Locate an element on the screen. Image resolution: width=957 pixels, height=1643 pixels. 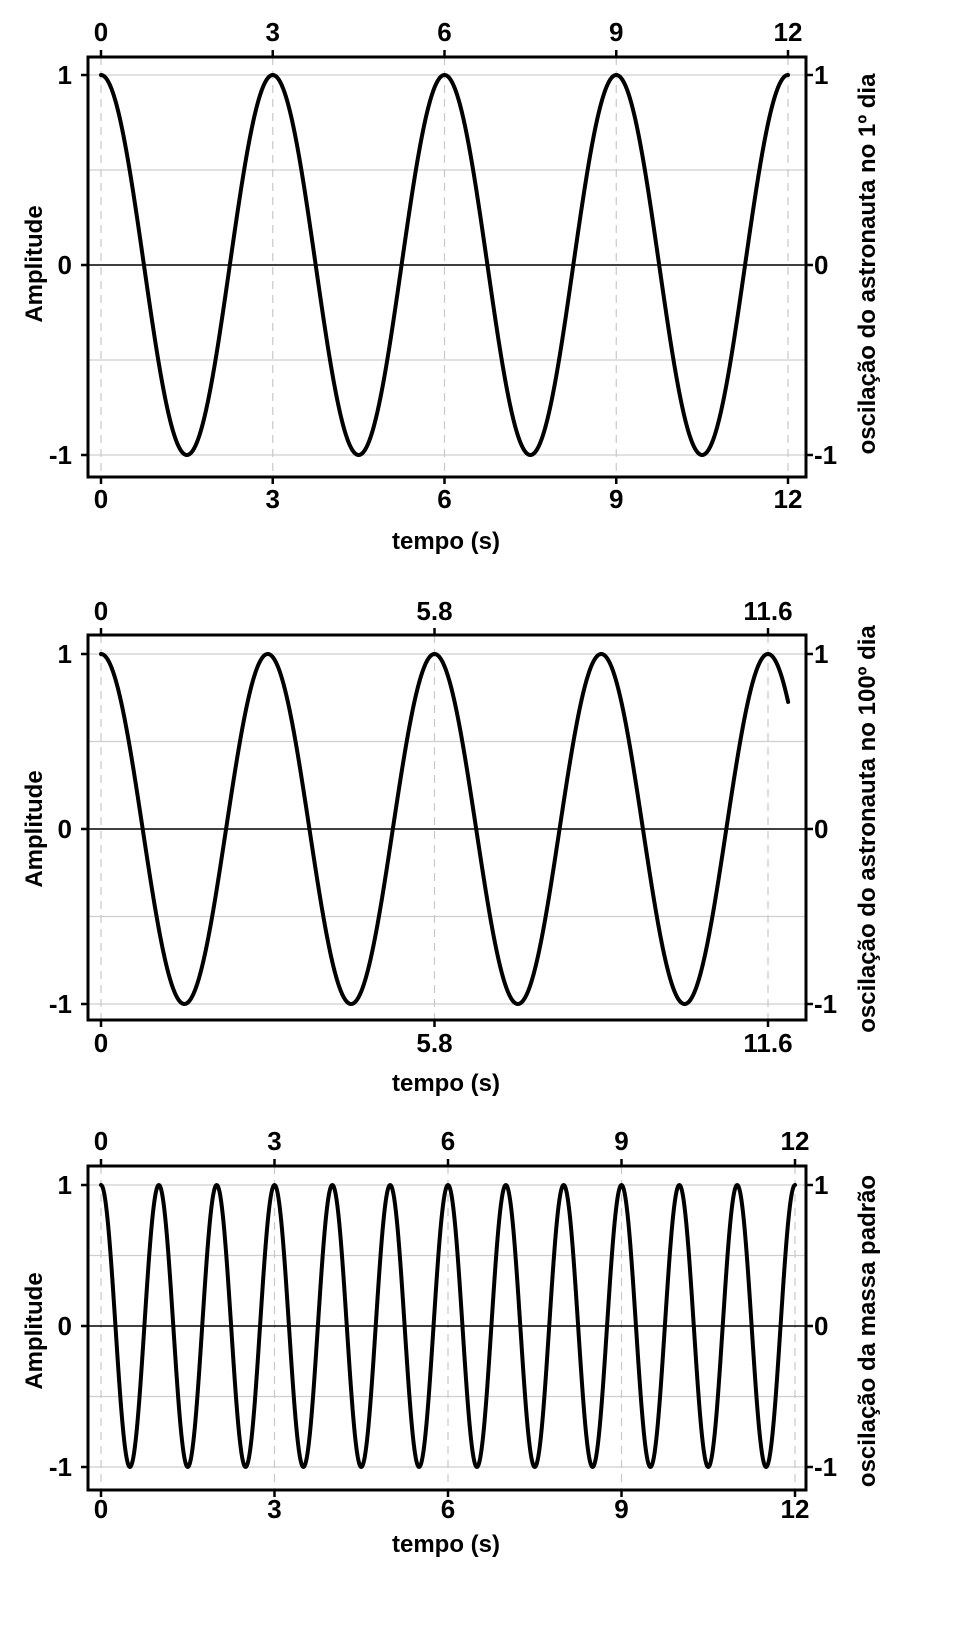
y2-axis-title: oscilação do astronauta no 100º dia is located at coordinates (867, 829).